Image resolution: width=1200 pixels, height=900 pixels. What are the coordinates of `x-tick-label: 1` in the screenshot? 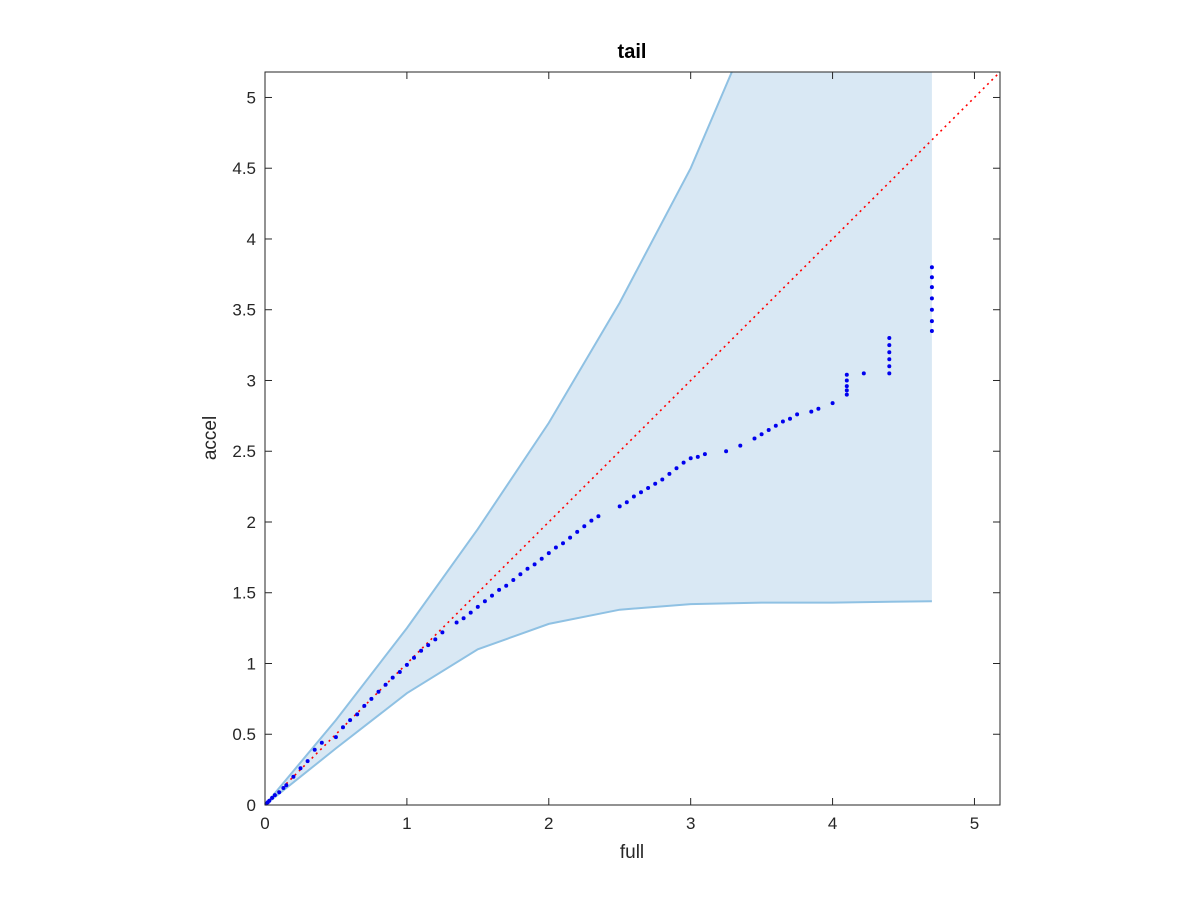 It's located at (406, 823).